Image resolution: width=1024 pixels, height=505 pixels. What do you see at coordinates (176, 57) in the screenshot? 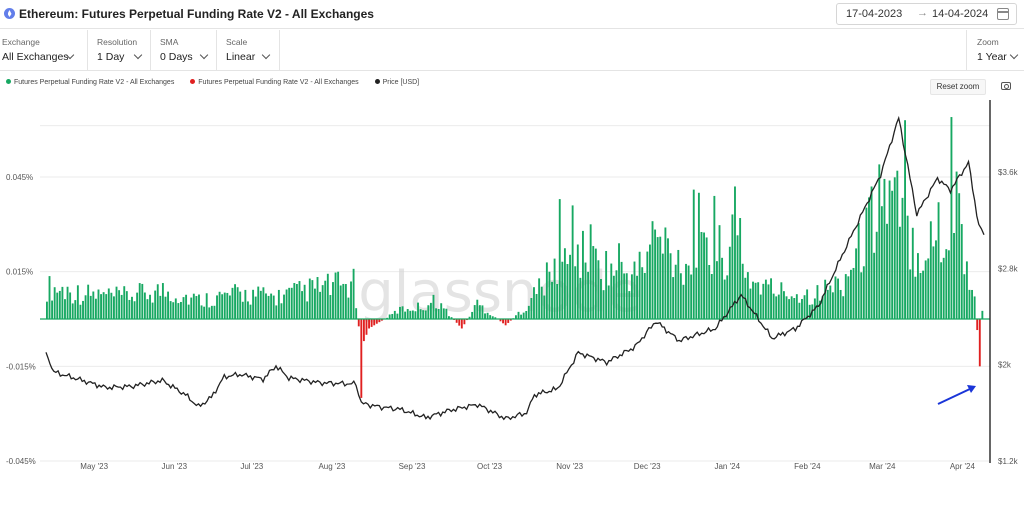
I see `sma-value: 0 Days` at bounding box center [176, 57].